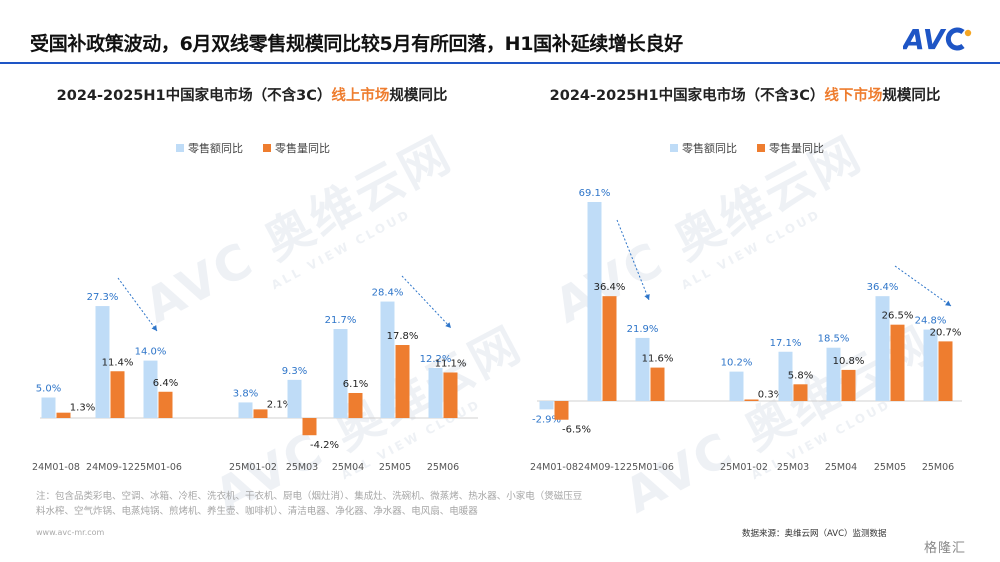 The image size is (1000, 562). Describe the element at coordinates (158, 467) in the screenshot. I see `category-label: 25M01-06` at that location.